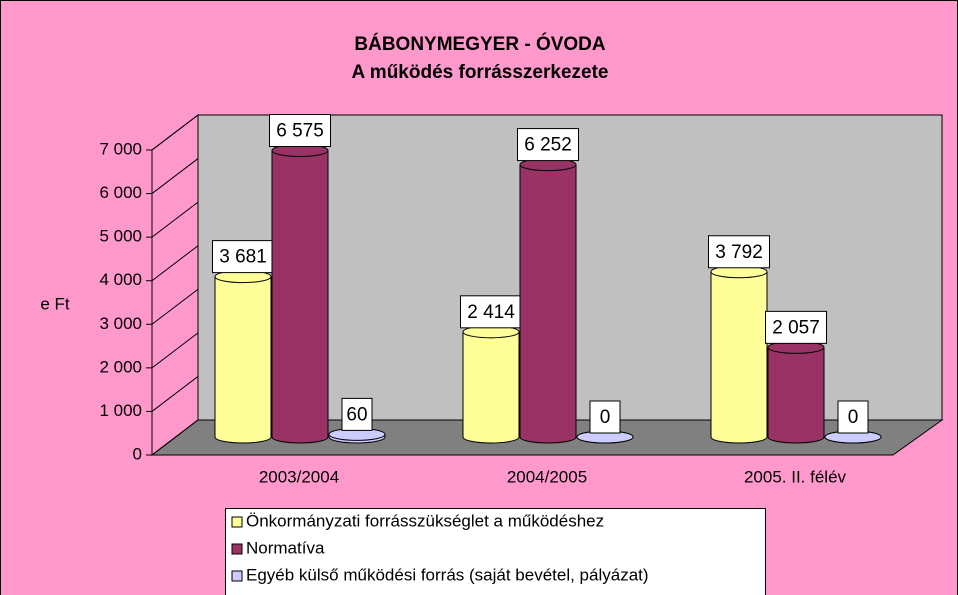 Image resolution: width=958 pixels, height=595 pixels. Describe the element at coordinates (137, 453) in the screenshot. I see `y-tick-label: 0` at that location.